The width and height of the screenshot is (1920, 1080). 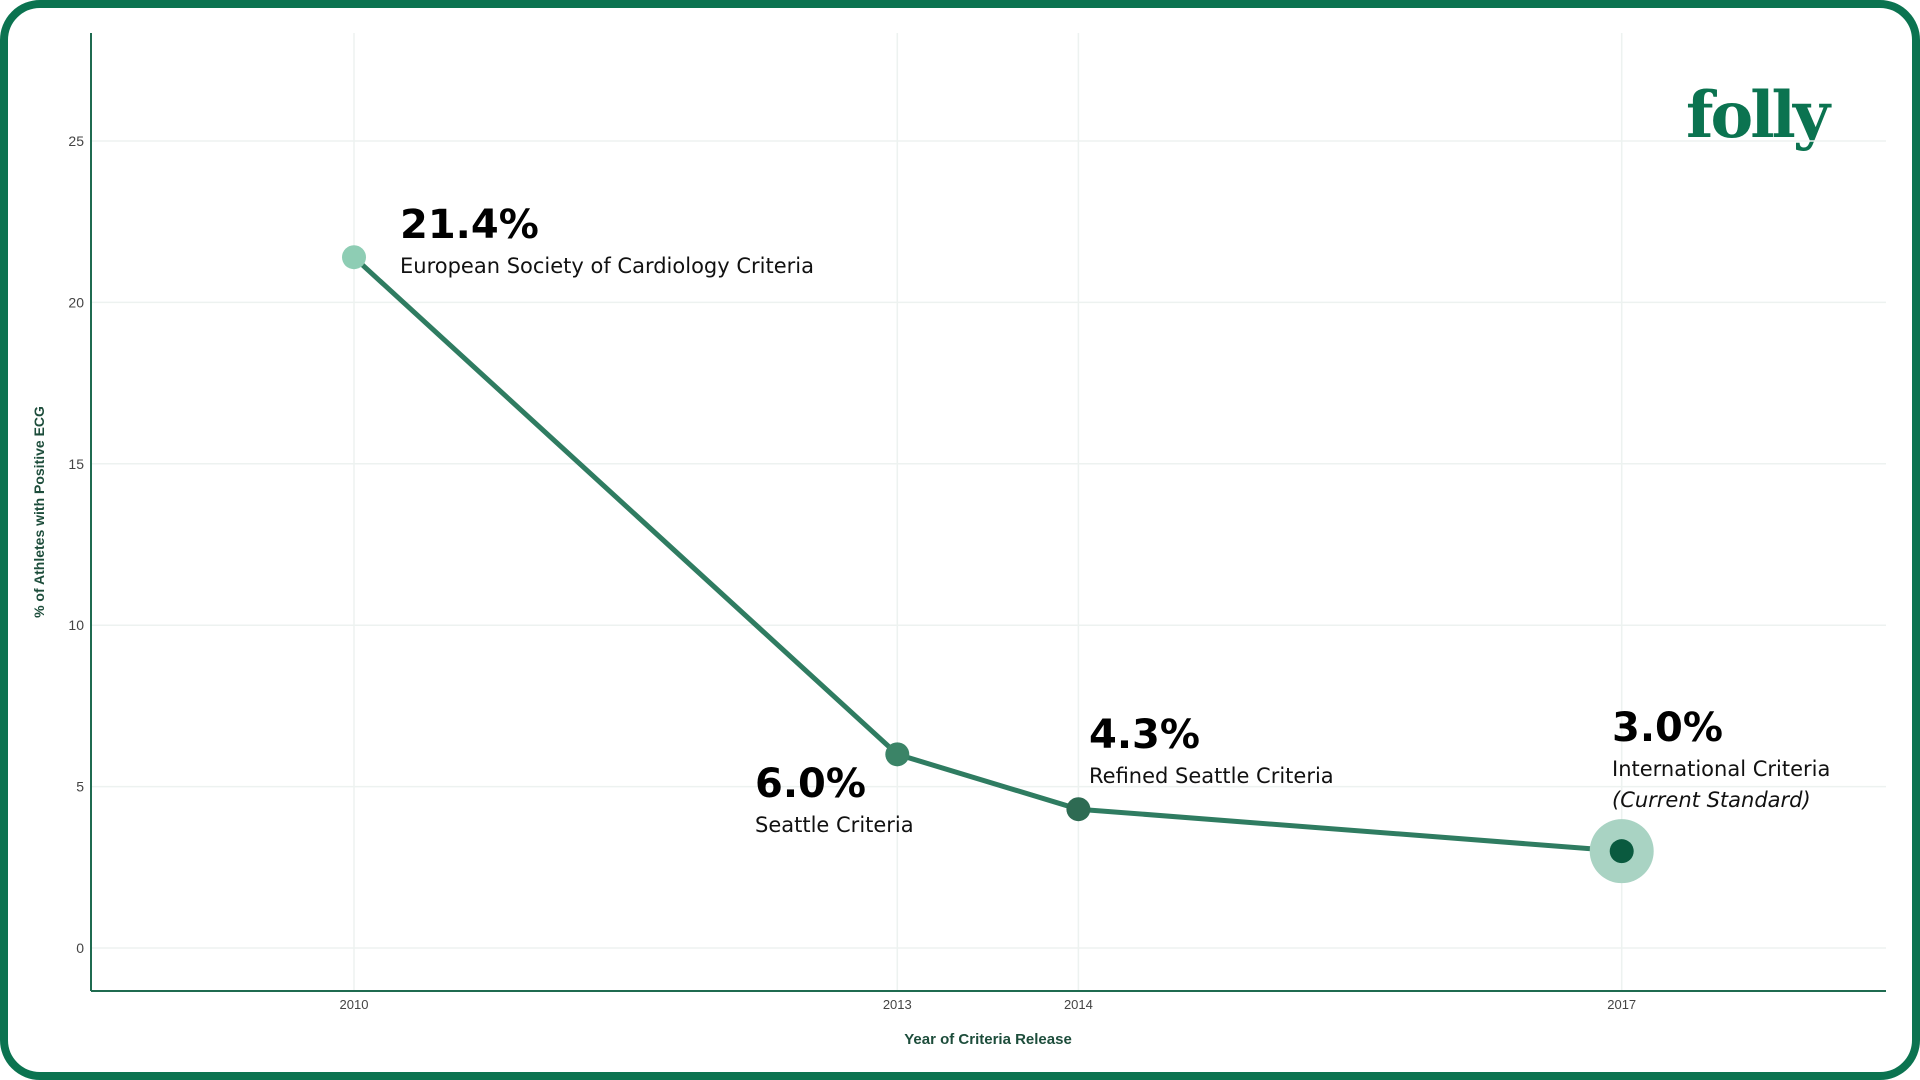 I want to click on data-label-name: European Society of Cardiology Criteria, so click(x=607, y=266).